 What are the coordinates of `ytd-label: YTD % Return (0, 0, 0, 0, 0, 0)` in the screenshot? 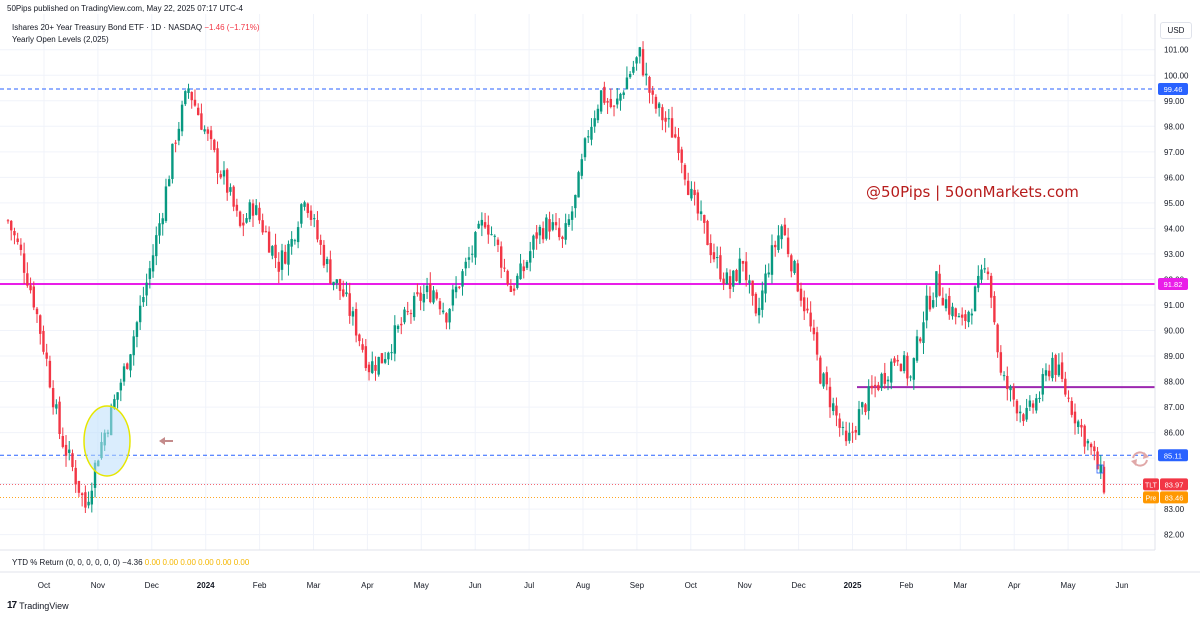 It's located at (66, 562).